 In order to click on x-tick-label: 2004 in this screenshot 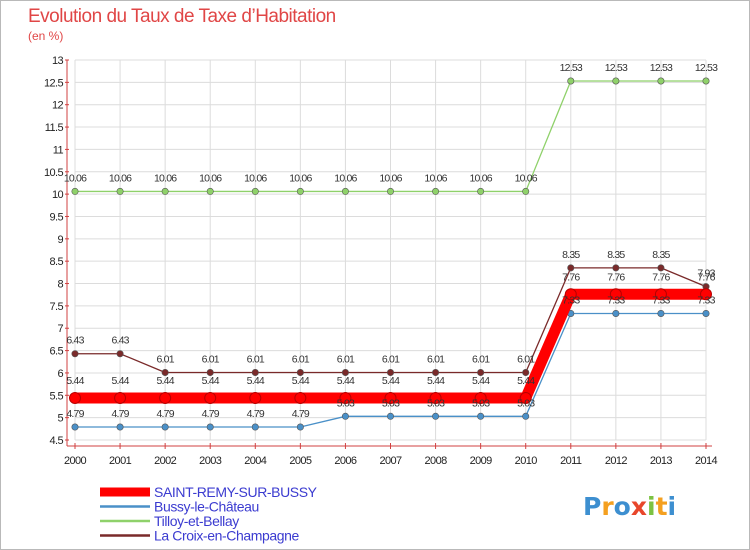, I will do `click(255, 461)`.